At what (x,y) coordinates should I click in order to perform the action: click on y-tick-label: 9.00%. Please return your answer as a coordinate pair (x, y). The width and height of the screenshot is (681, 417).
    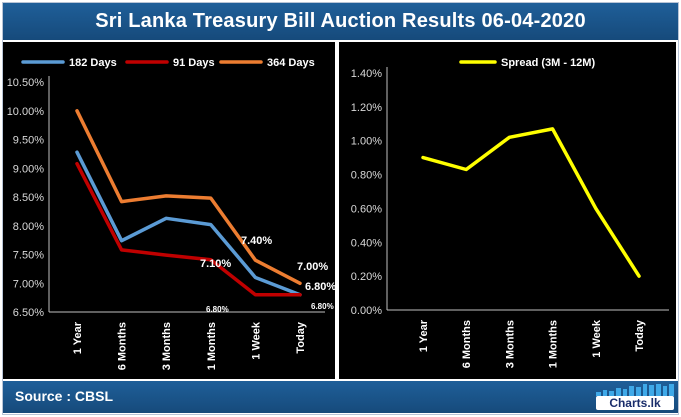
    Looking at the image, I should click on (28, 169).